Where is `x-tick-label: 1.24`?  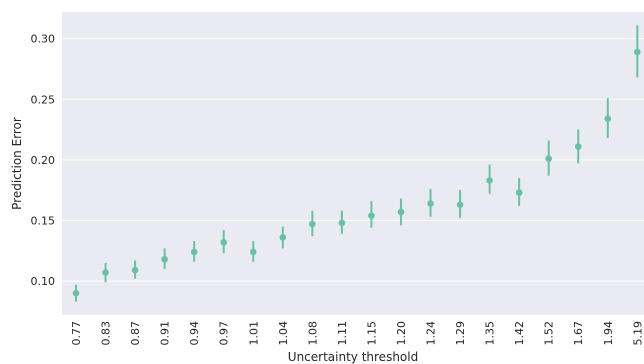 x-tick-label: 1.24 is located at coordinates (431, 333).